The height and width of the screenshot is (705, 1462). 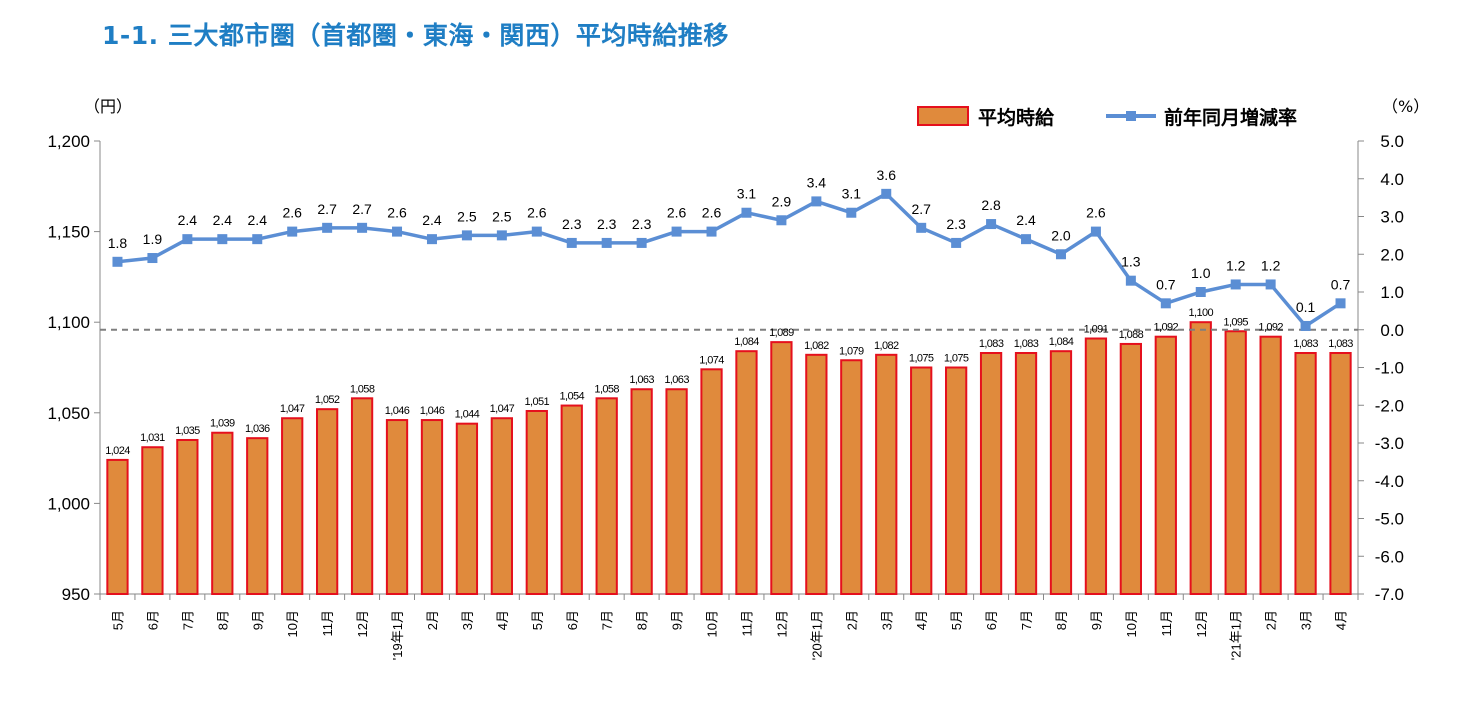 What do you see at coordinates (1061, 342) in the screenshot?
I see `bar-value-label: 1,084` at bounding box center [1061, 342].